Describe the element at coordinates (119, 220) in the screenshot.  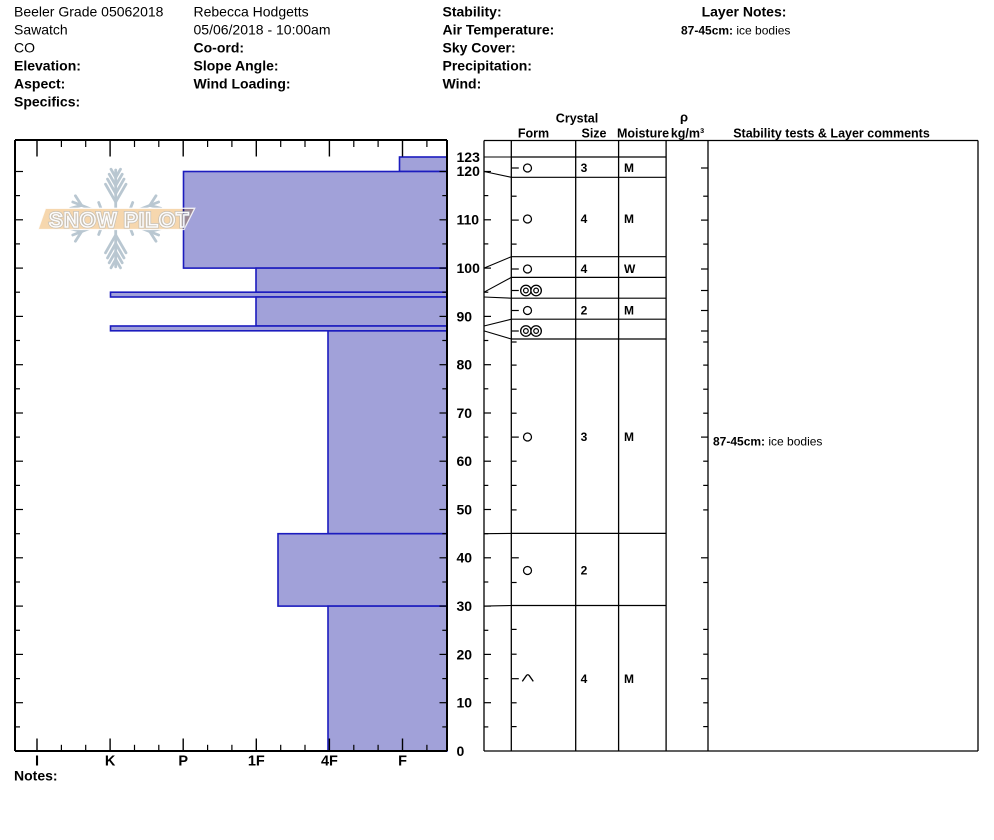
I see `svg-text: SNOW PILOT` at that location.